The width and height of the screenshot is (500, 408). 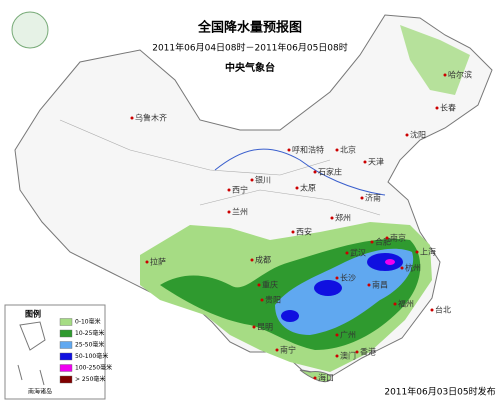 I want to click on legend-box, so click(x=55, y=352).